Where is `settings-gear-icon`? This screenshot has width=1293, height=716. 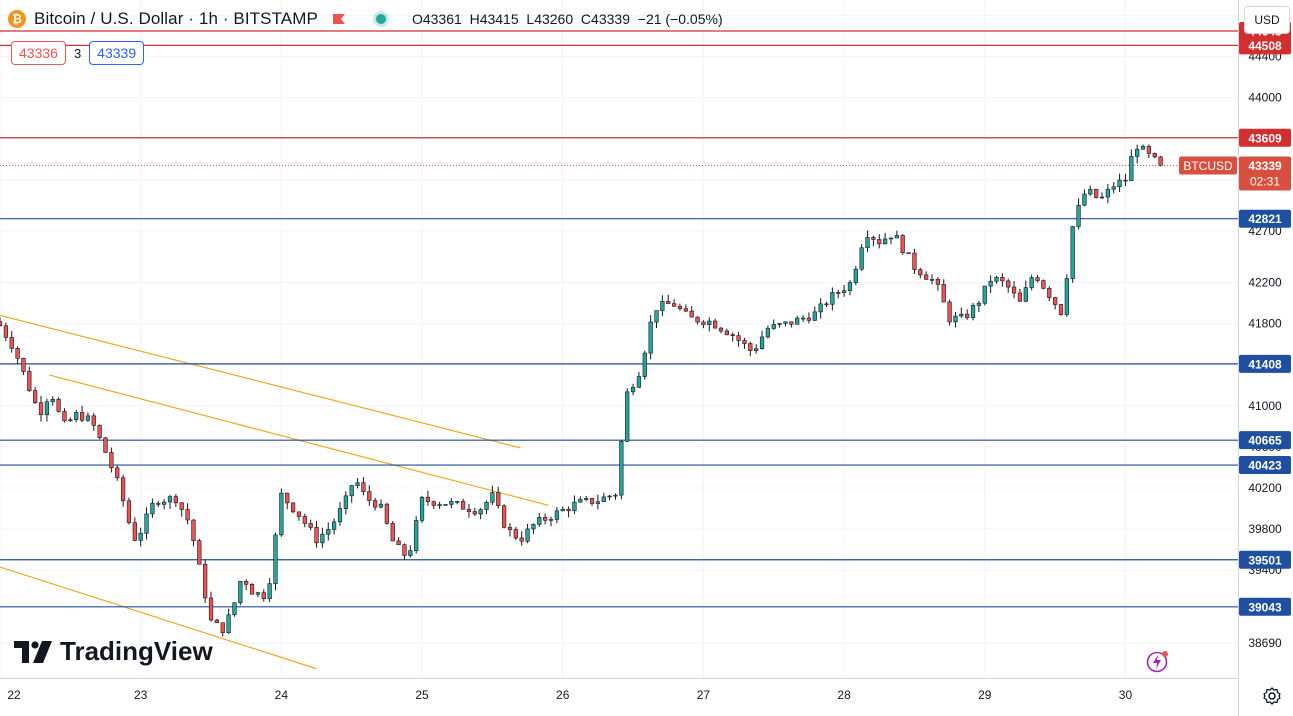 settings-gear-icon is located at coordinates (1272, 696).